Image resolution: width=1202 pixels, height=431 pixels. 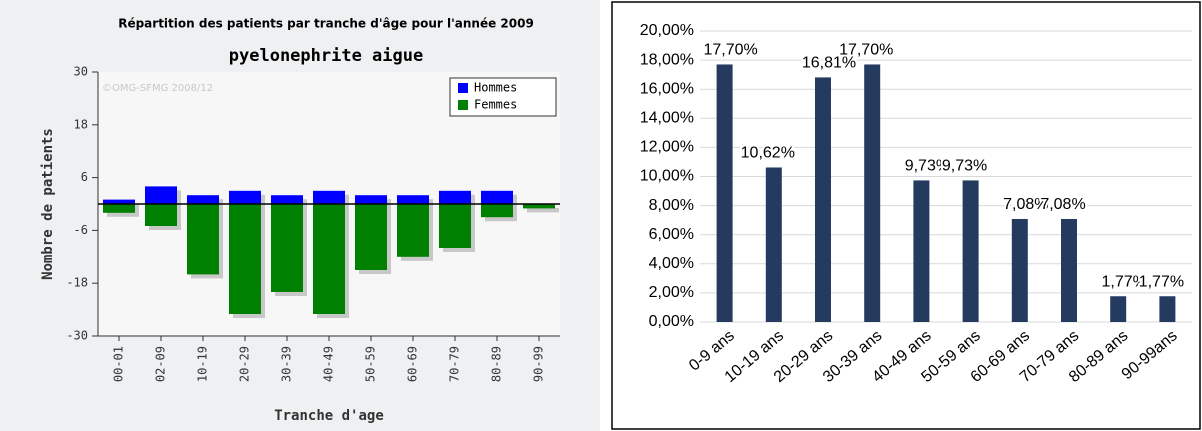 I want to click on x-tick-label: 02-09, so click(x=161, y=364).